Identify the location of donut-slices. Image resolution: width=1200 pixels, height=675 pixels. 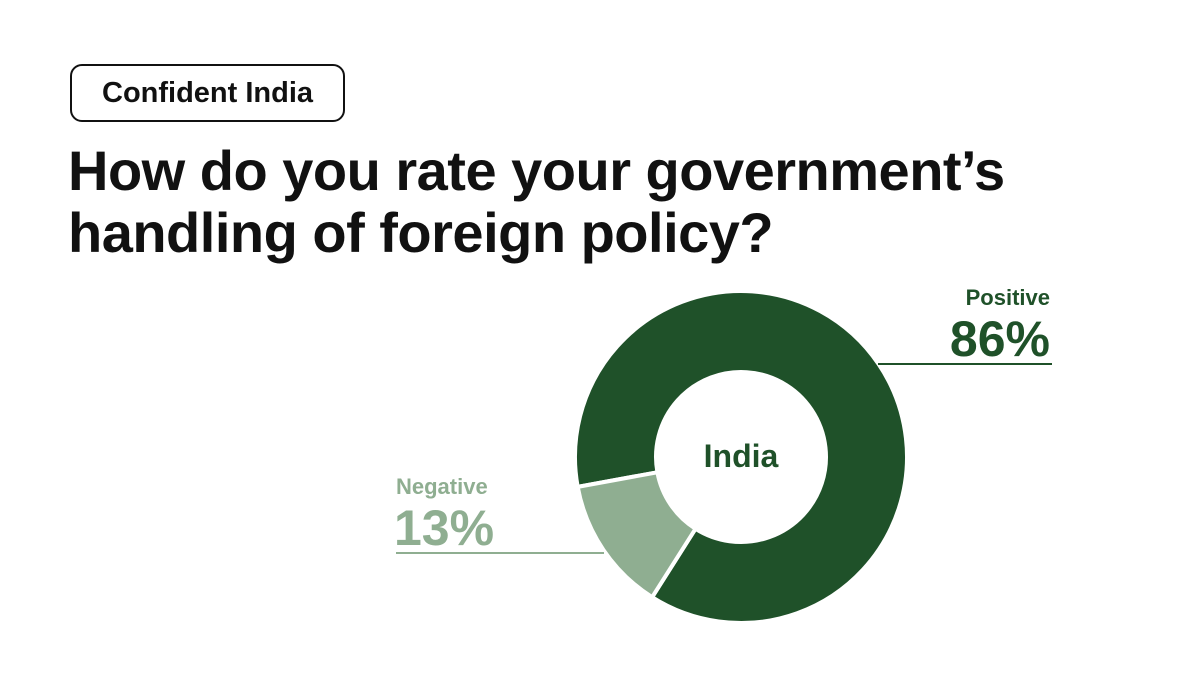
(741, 457).